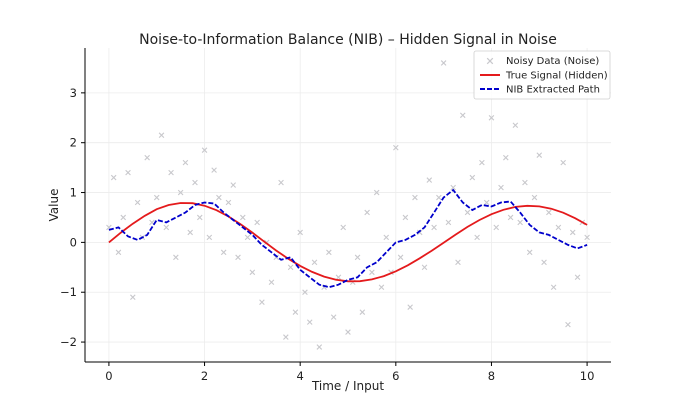 This screenshot has height=408, width=680. What do you see at coordinates (347, 386) in the screenshot?
I see `x-axis-label: Time / Input` at bounding box center [347, 386].